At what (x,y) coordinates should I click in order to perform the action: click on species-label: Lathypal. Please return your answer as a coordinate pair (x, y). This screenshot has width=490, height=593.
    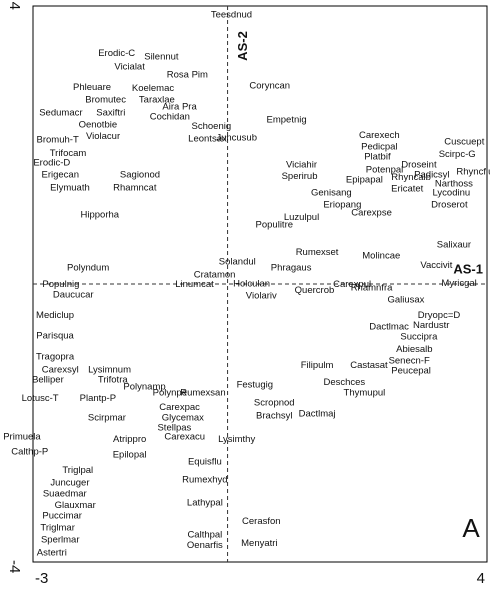
    Looking at the image, I should click on (205, 502).